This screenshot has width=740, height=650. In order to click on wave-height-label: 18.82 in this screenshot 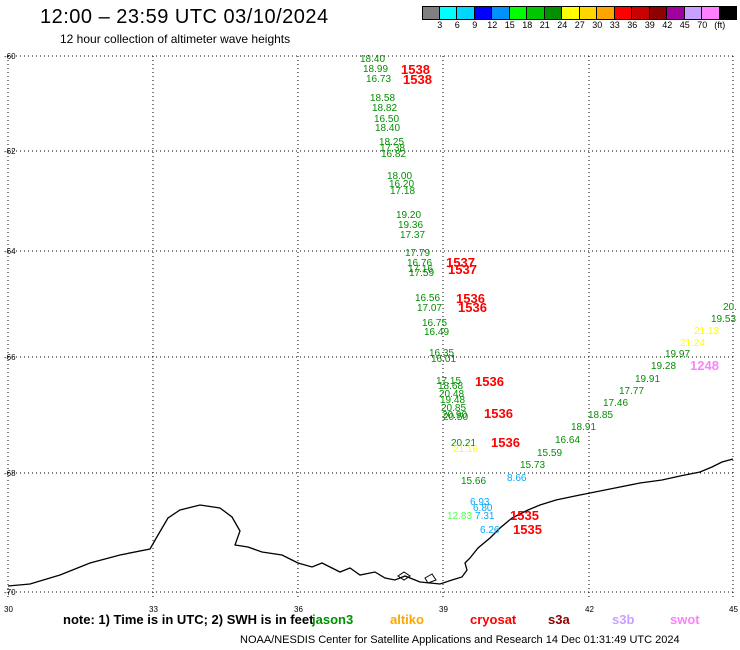, I will do `click(384, 108)`.